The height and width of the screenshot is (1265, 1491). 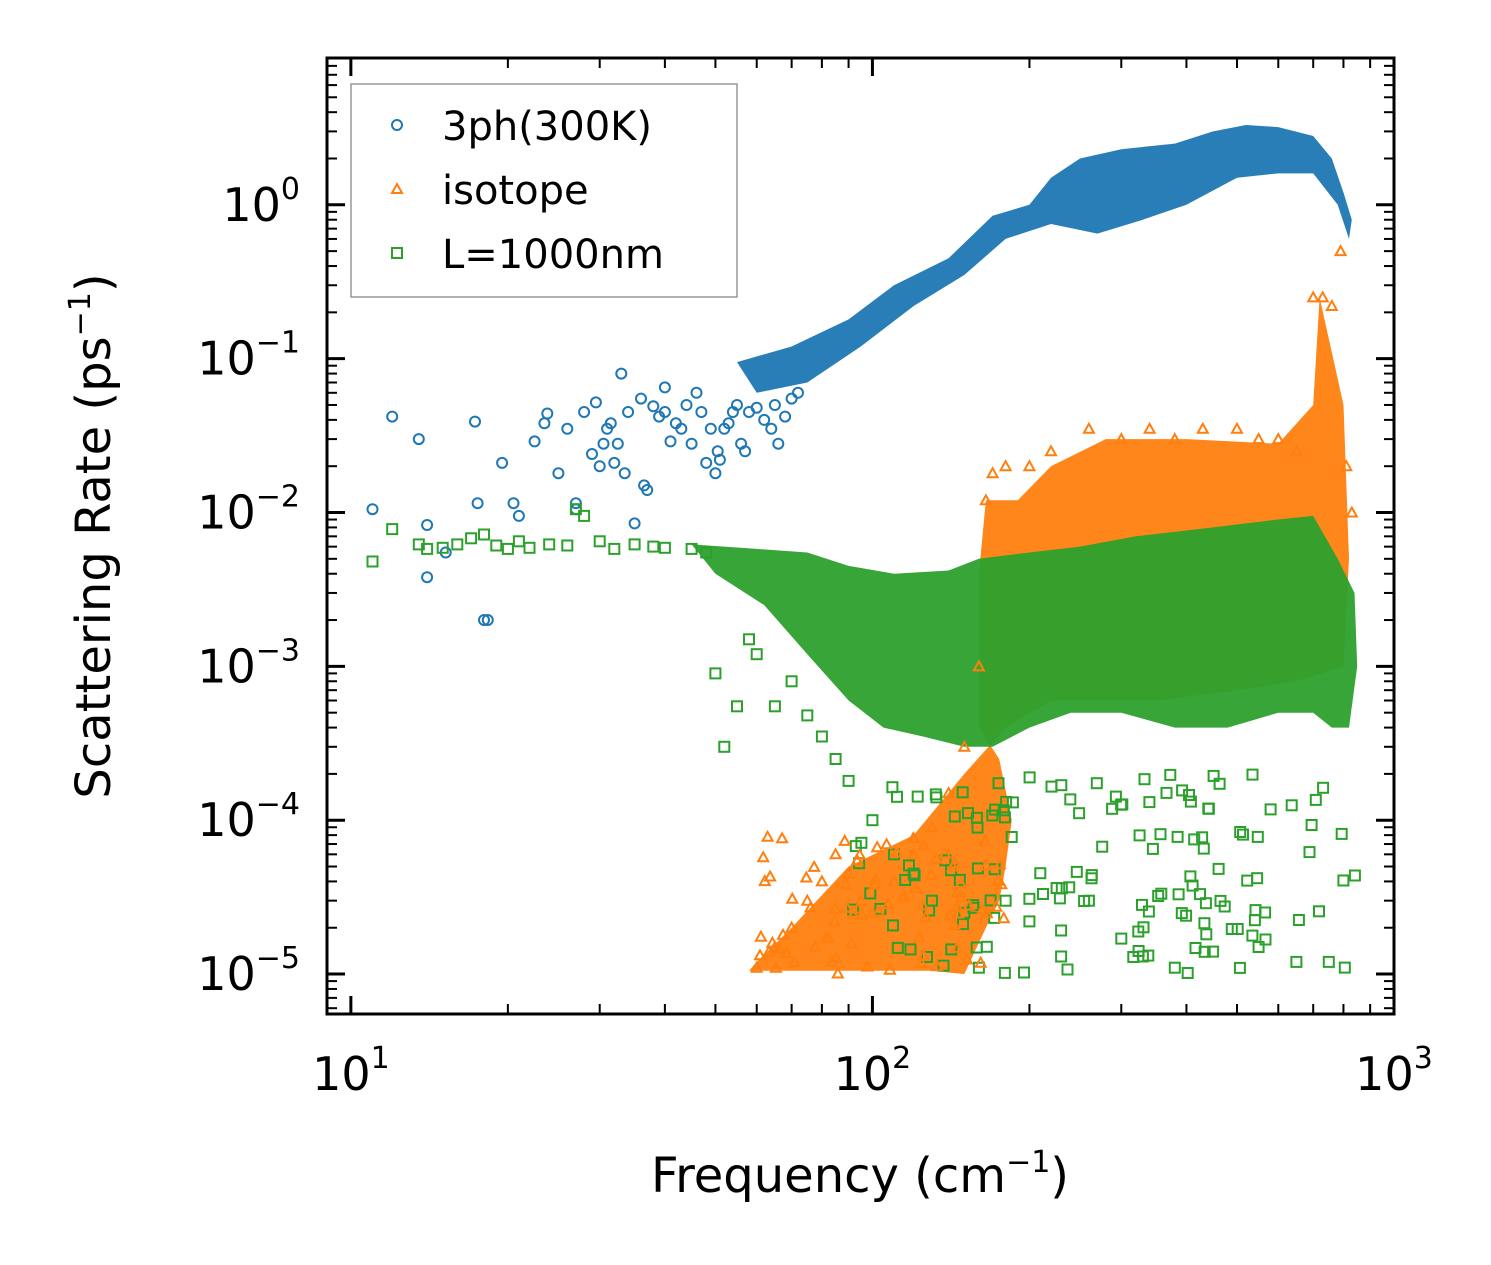 What do you see at coordinates (248, 510) in the screenshot?
I see `y-tick-label: 10⁻²` at bounding box center [248, 510].